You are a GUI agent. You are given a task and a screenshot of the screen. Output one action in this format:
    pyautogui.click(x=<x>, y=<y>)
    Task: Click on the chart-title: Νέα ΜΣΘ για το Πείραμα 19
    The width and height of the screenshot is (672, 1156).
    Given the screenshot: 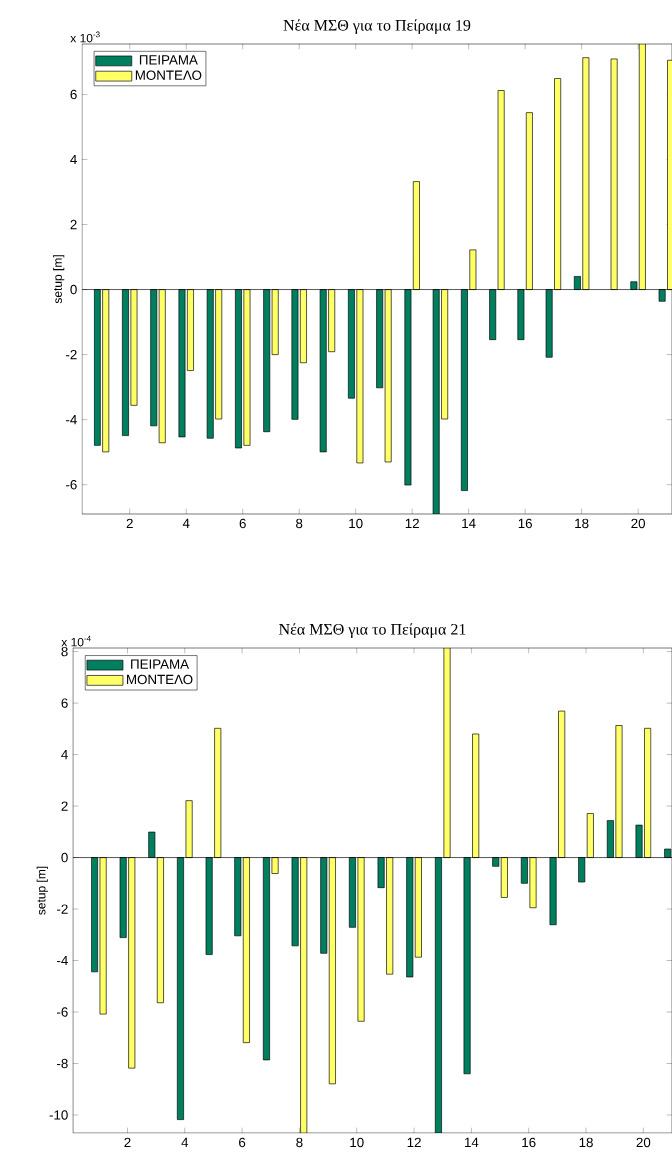 What is the action you would take?
    pyautogui.click(x=377, y=26)
    